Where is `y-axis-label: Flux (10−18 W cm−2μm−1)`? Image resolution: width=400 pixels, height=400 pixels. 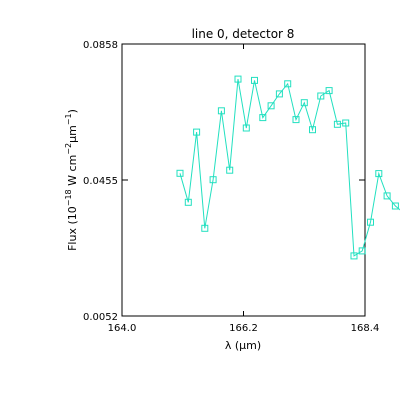
y-axis-label: Flux (10−18 W cm−2μm−1) is located at coordinates (71, 180).